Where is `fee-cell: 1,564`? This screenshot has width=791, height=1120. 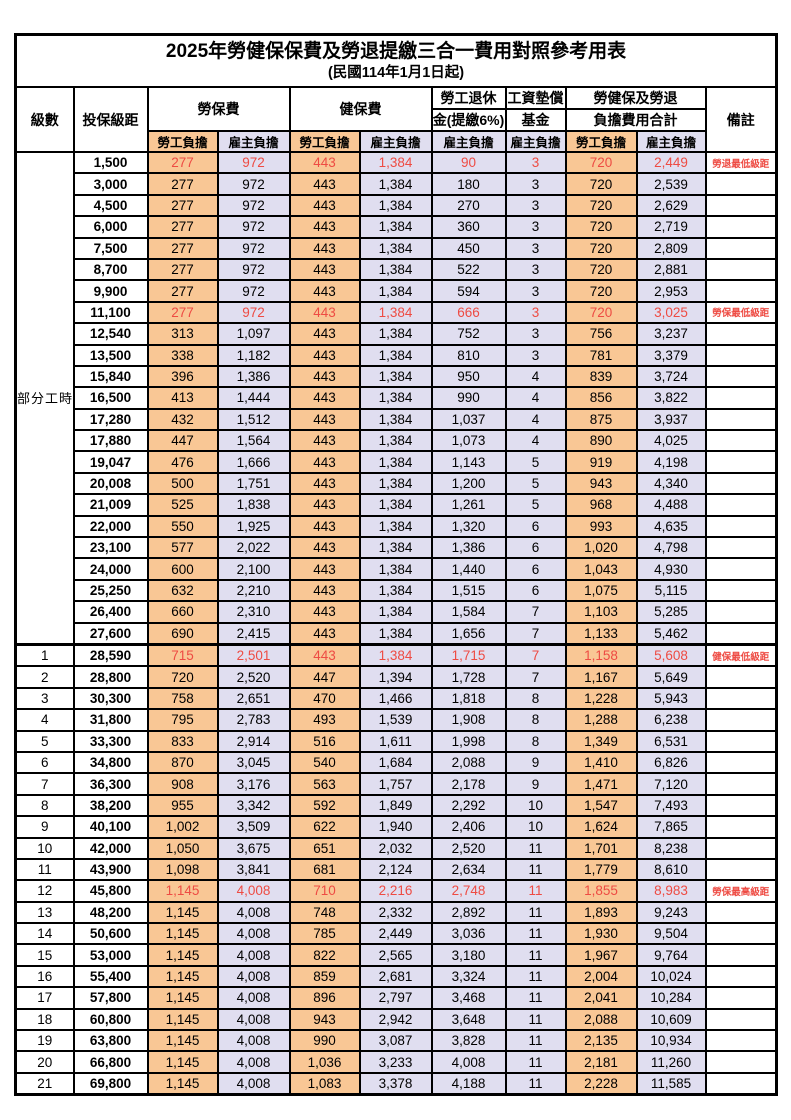
fee-cell: 1,564 is located at coordinates (253, 441).